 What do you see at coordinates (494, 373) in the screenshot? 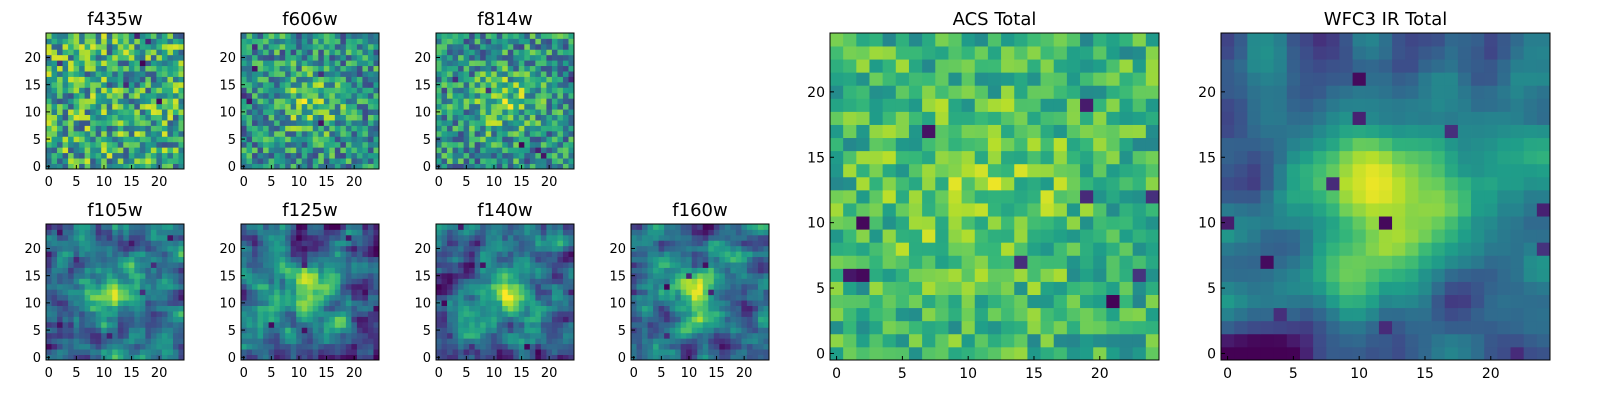
I see `x-tick-label: 10` at bounding box center [494, 373].